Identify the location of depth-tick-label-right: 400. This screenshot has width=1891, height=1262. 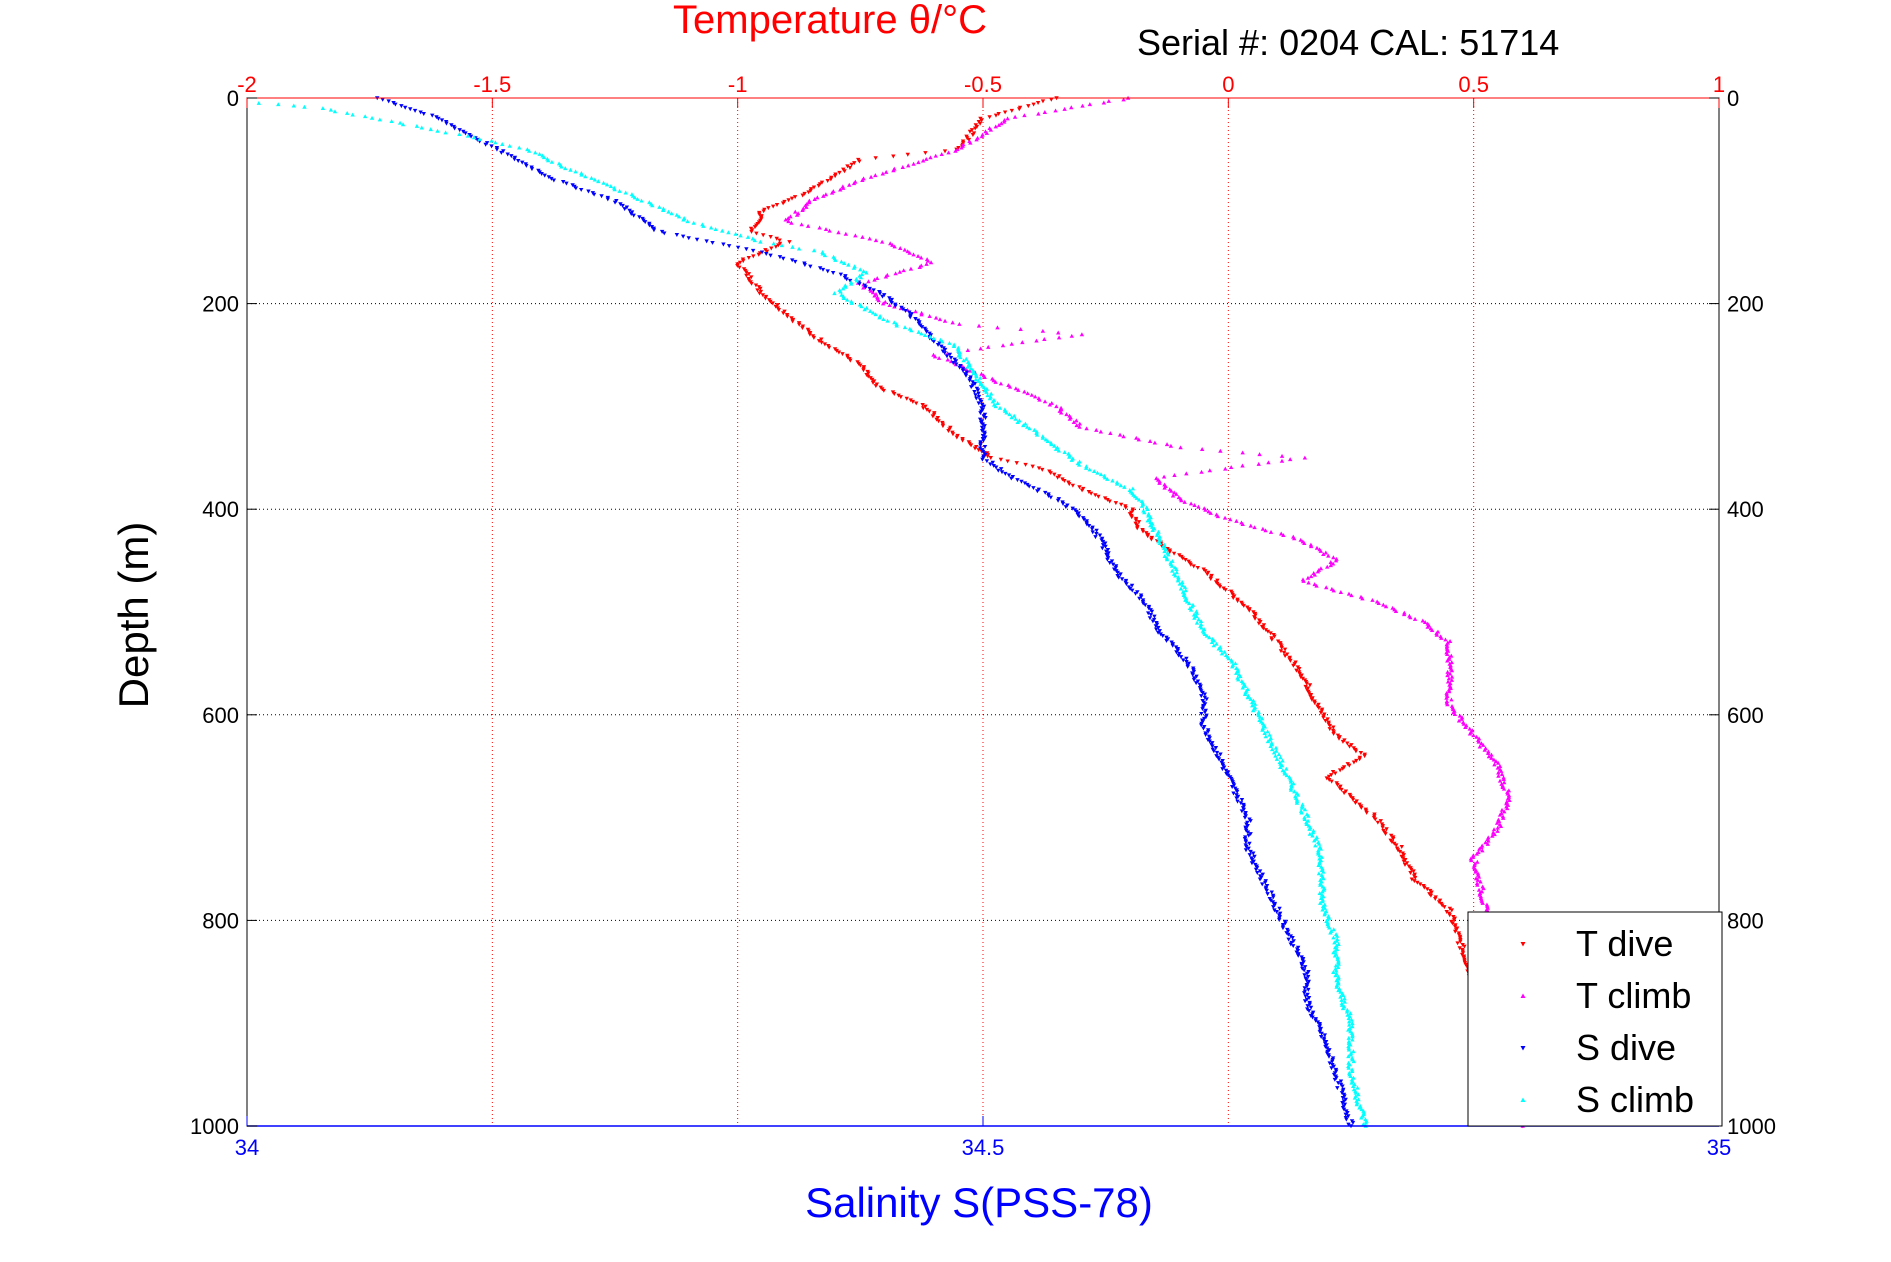
(1745, 509).